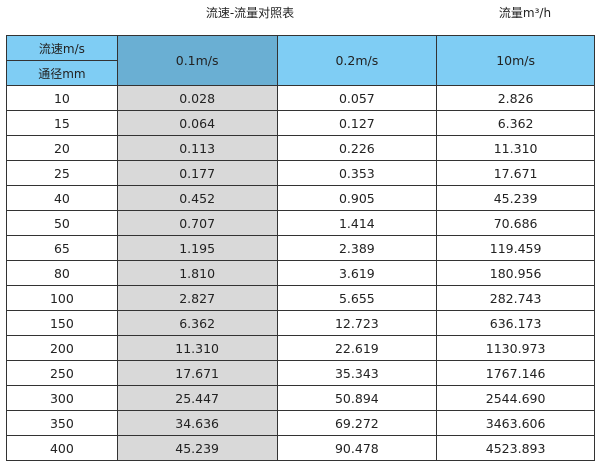 Image resolution: width=600 pixels, height=466 pixels. I want to click on flow-cell: 2.826, so click(515, 98).